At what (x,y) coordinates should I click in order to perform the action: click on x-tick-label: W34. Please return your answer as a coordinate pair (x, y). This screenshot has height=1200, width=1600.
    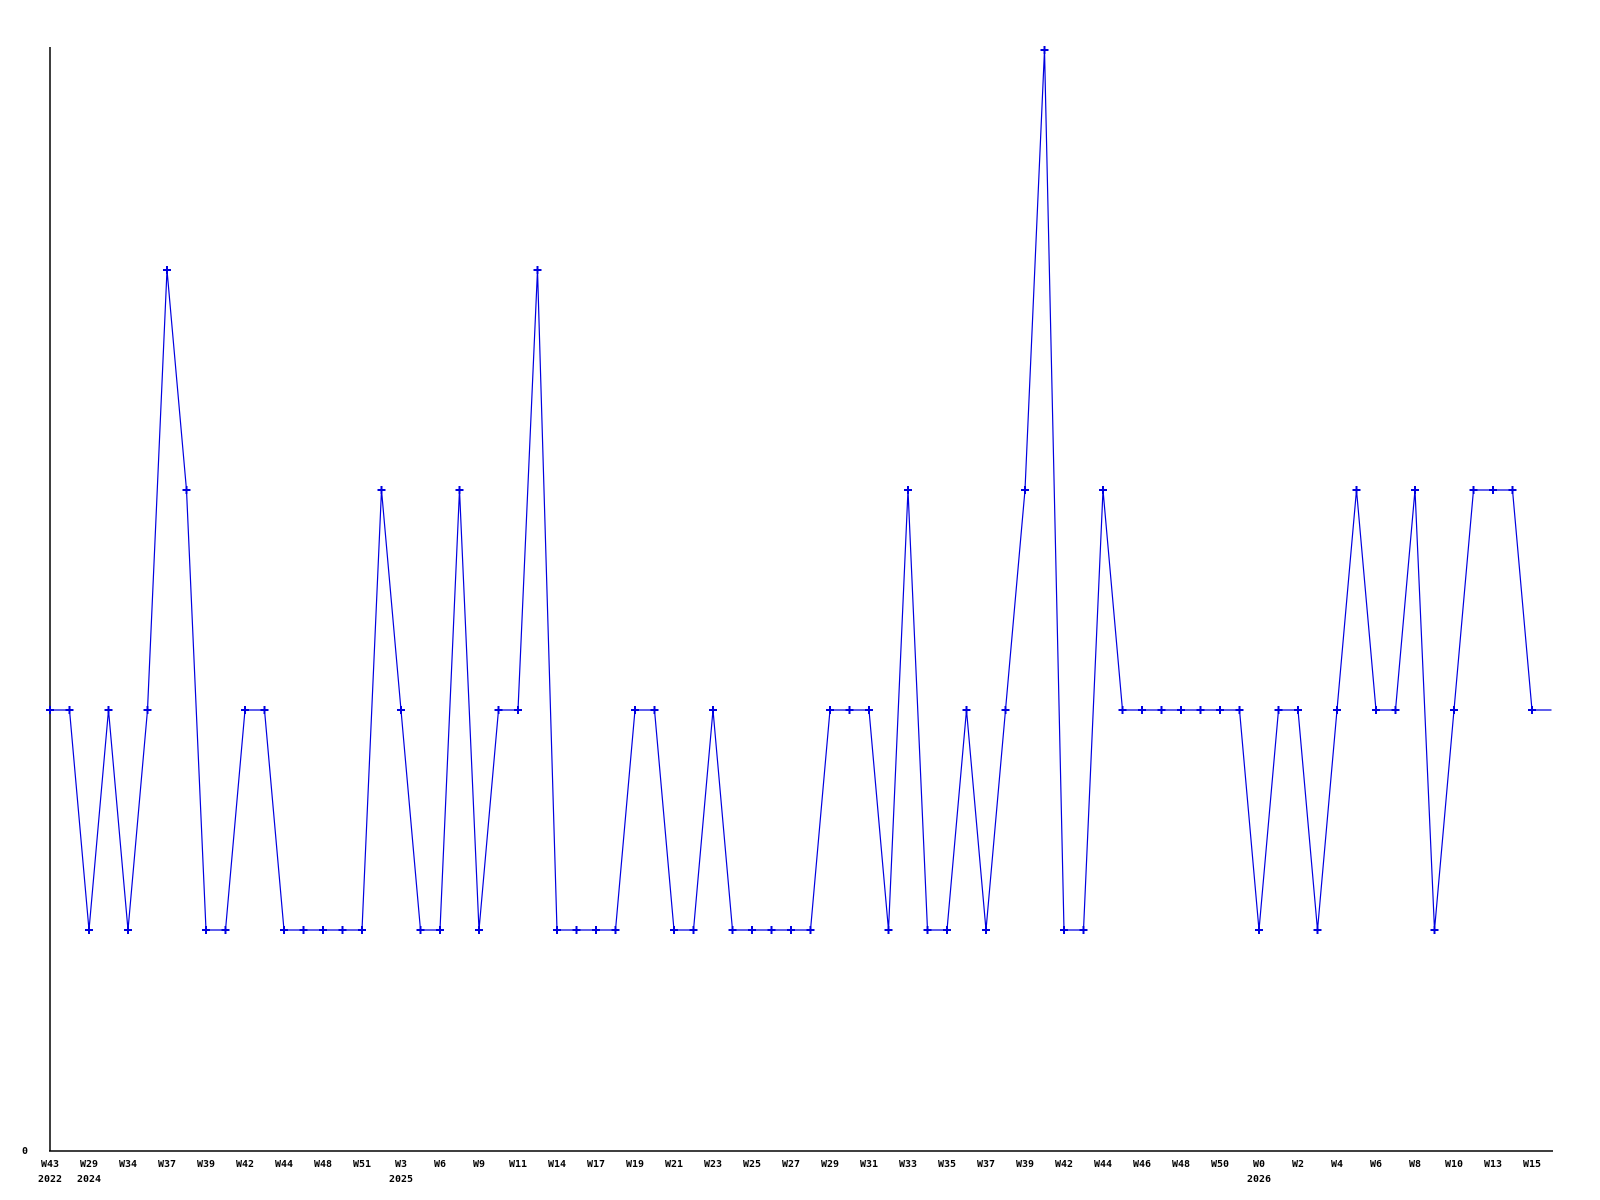
    Looking at the image, I should click on (128, 1164).